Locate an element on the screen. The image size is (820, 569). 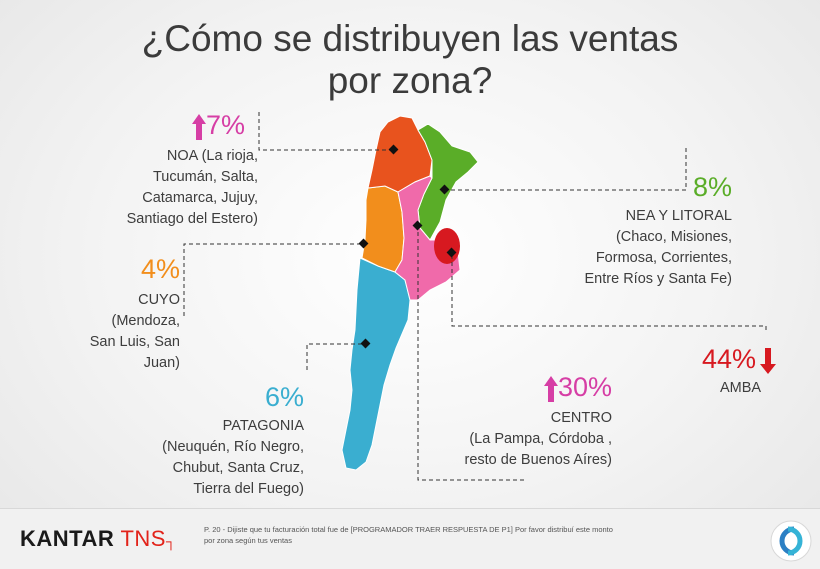
connector-amba is located at coordinates (609, 291).